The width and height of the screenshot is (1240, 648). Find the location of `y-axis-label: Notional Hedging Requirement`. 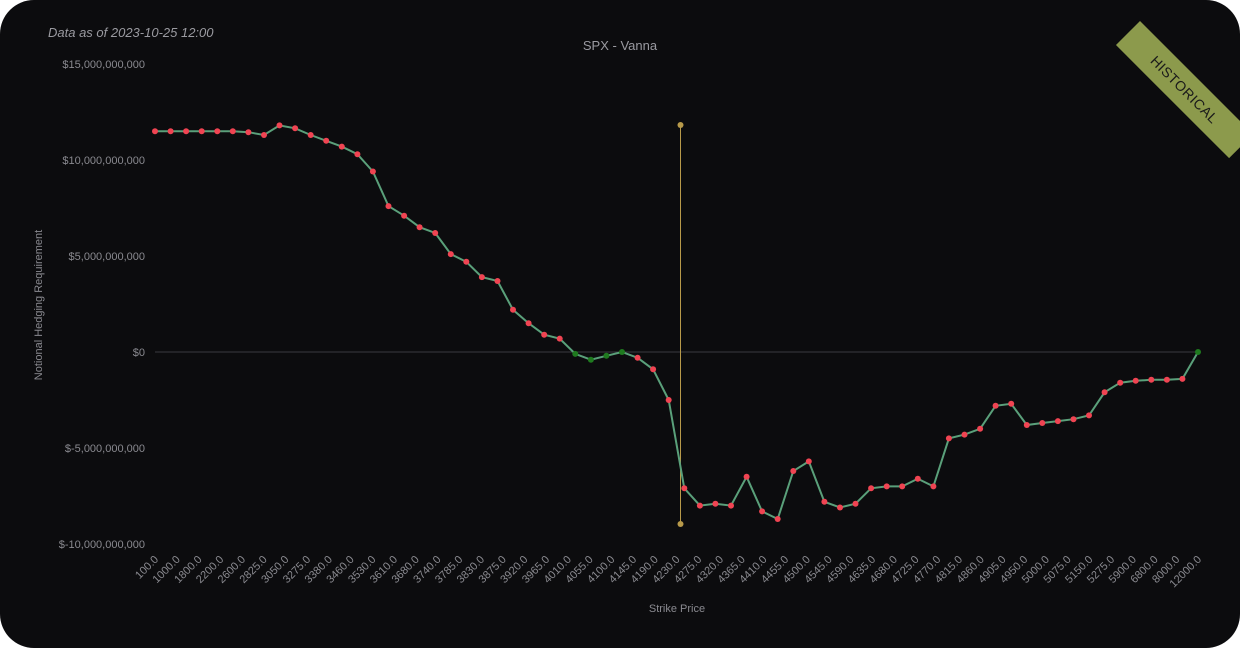

y-axis-label: Notional Hedging Requirement is located at coordinates (39, 305).